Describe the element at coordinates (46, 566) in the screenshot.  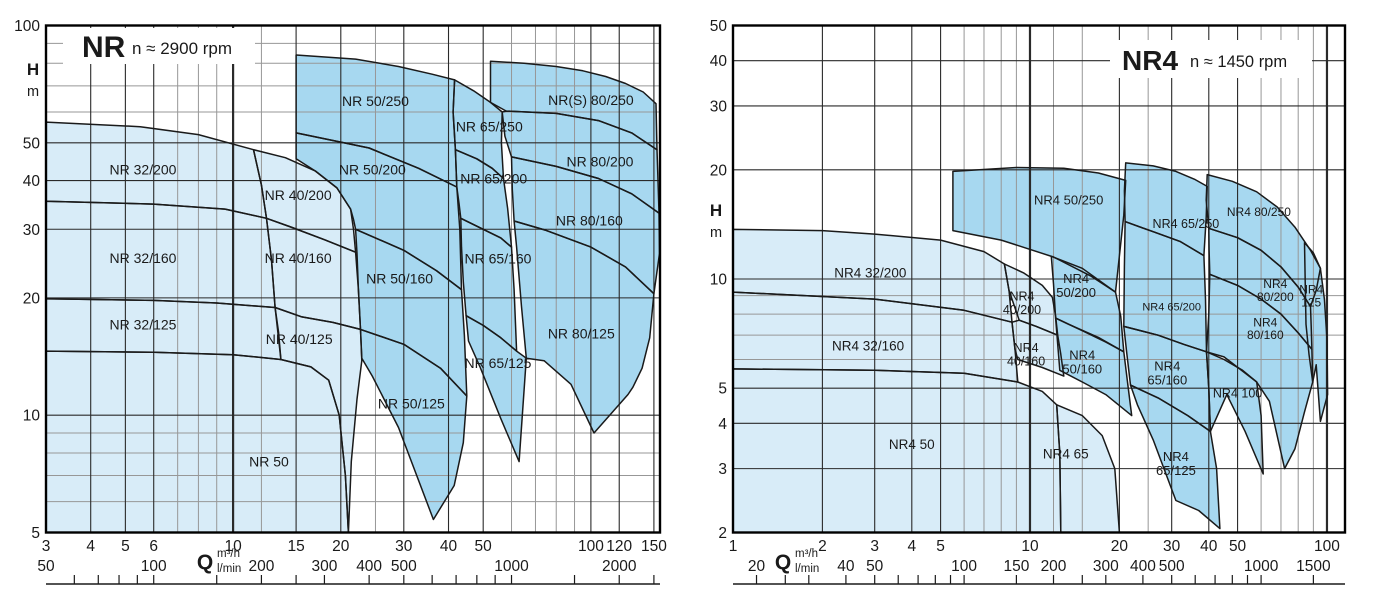
I see `x-tick-lmin: 50` at that location.